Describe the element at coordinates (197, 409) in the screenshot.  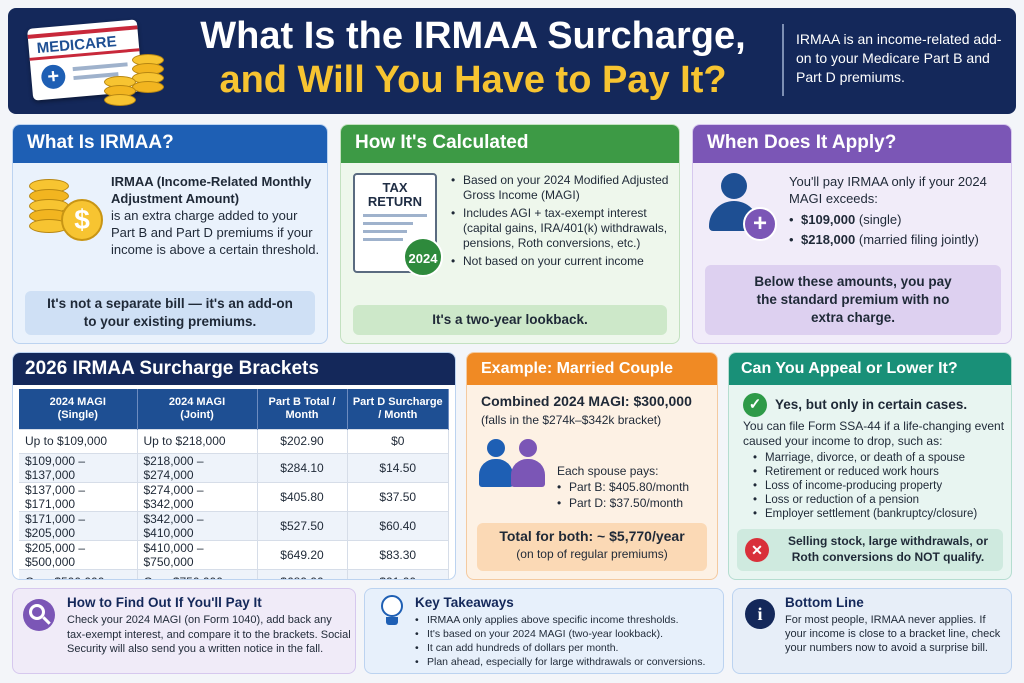
I see `col-header-joint: 2024 MAGI (Joint)` at that location.